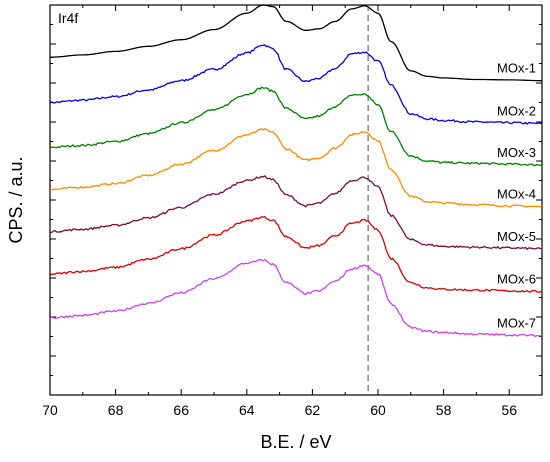 Image resolution: width=550 pixels, height=462 pixels. I want to click on series-label-mox-6: MOx-6, so click(516, 279).